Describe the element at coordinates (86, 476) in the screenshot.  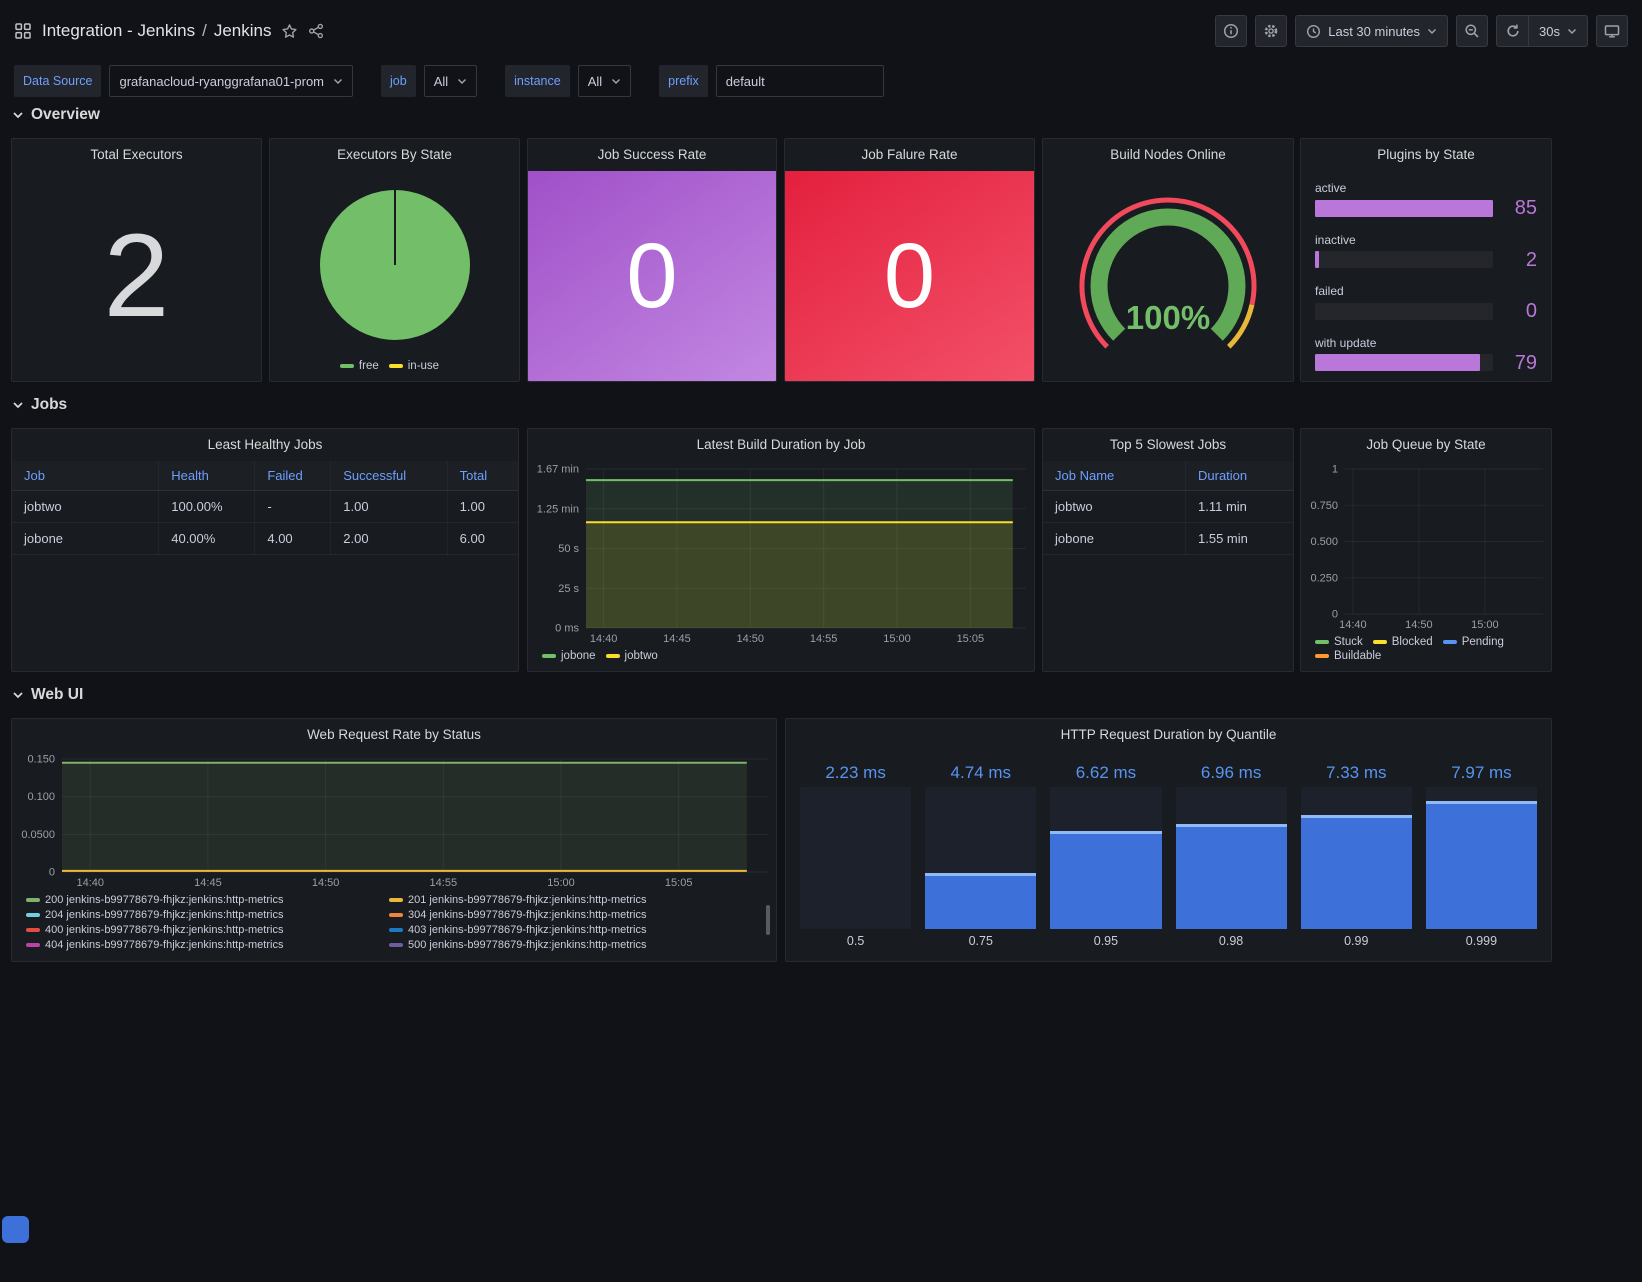
I see `column-header: Job` at that location.